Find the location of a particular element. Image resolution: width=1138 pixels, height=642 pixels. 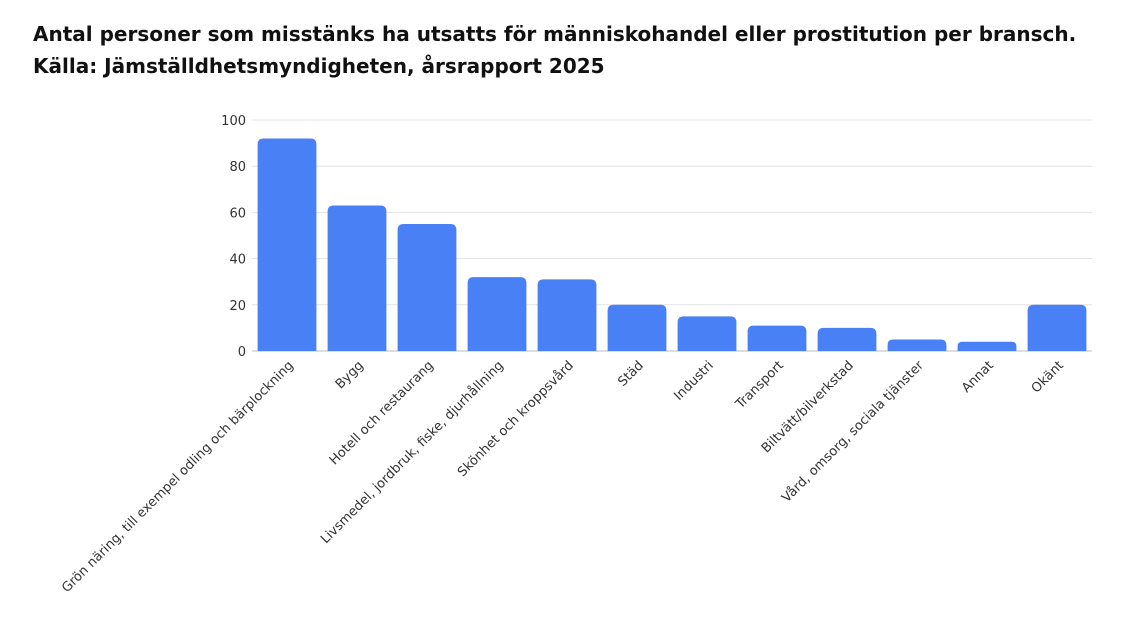

x-category-label: Bygg is located at coordinates (350, 375).